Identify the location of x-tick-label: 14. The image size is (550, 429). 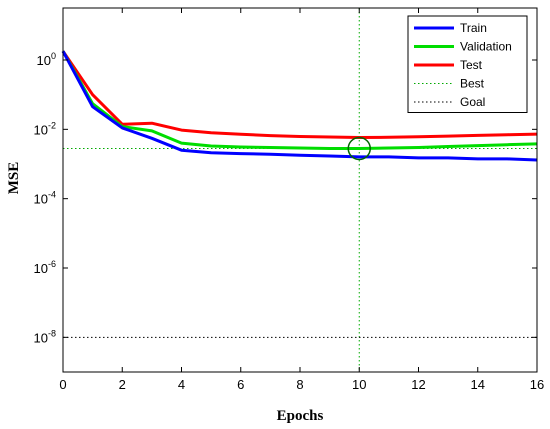
(478, 384).